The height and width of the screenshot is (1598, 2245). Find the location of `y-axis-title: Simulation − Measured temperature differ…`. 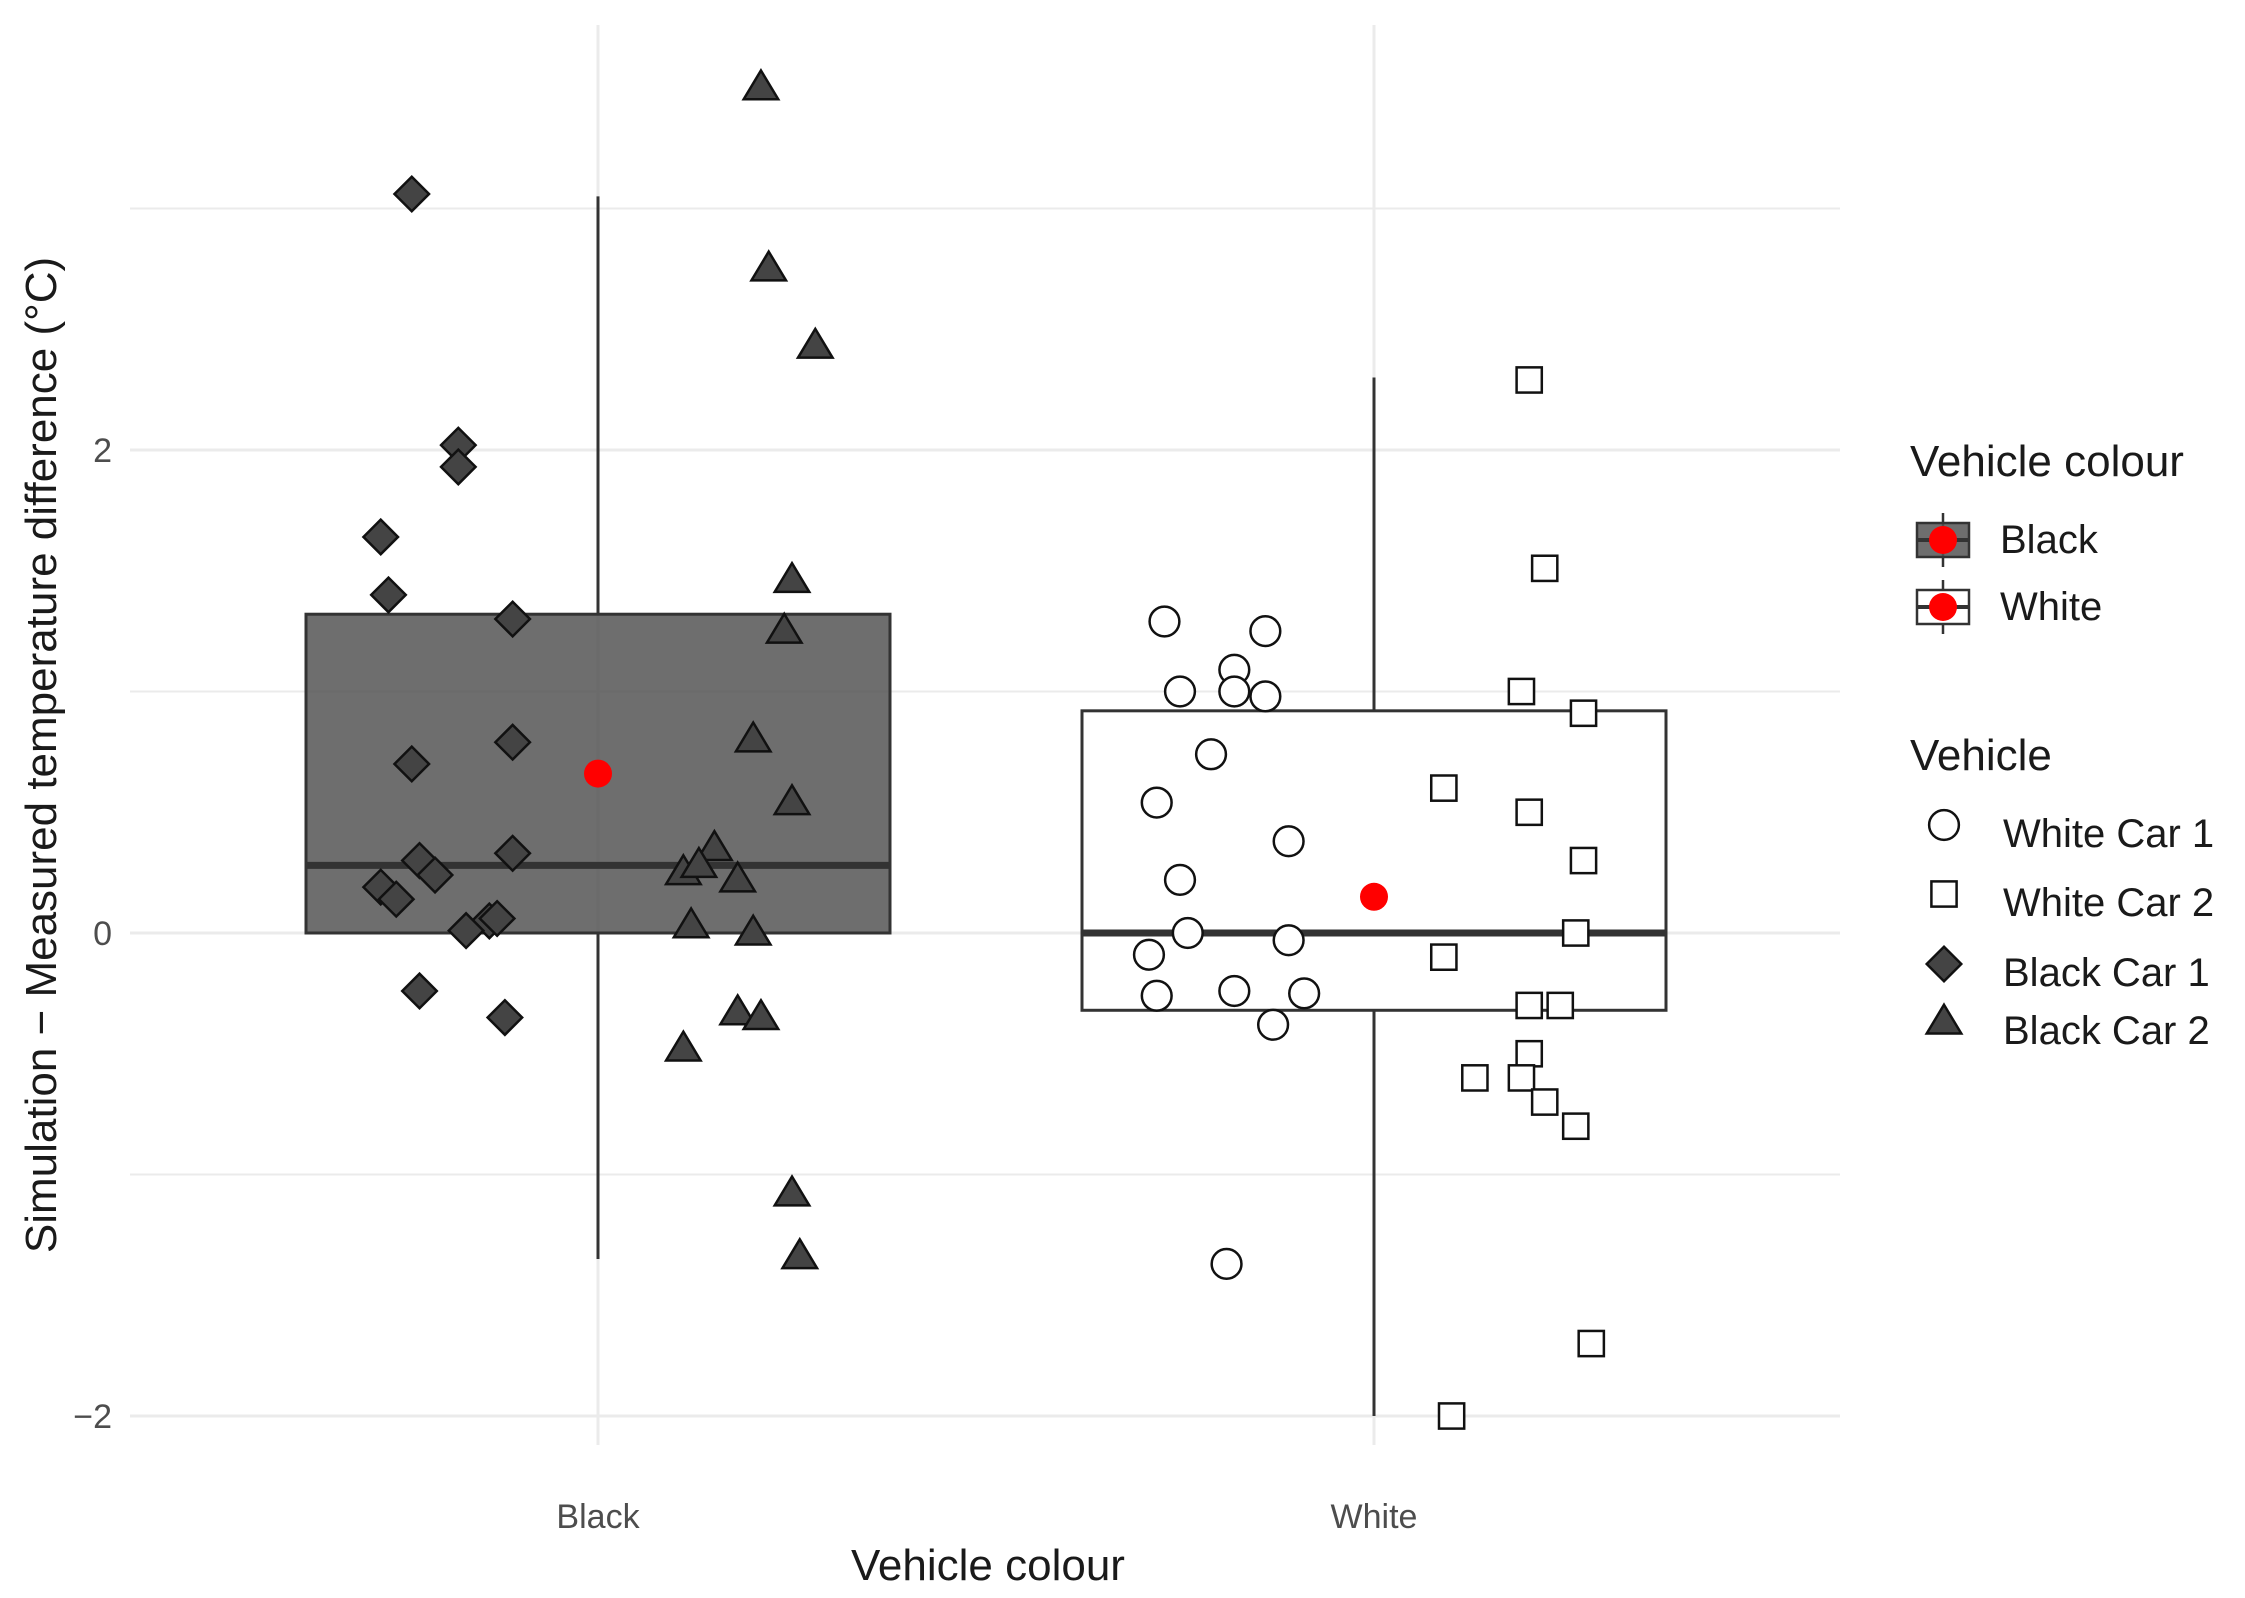

y-axis-title: Simulation − Measured temperature differ… is located at coordinates (41, 755).